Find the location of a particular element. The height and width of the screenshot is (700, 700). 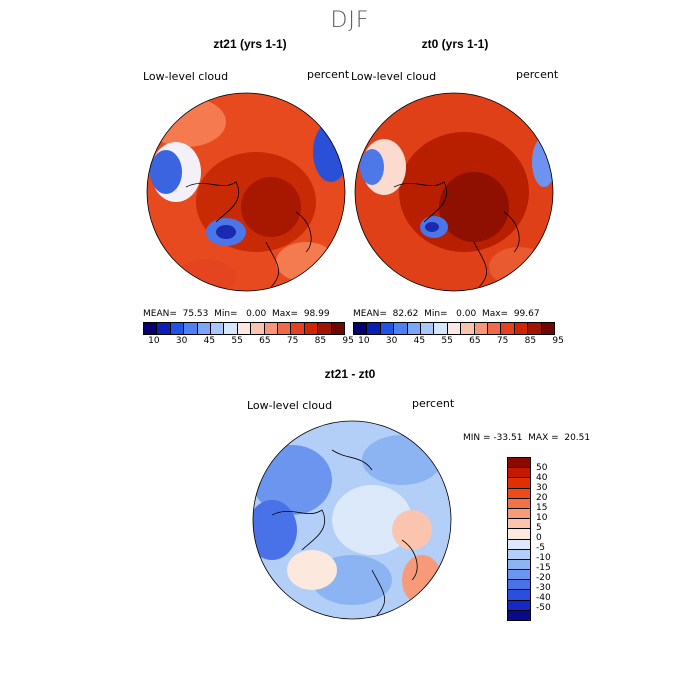

diff-colorbar is located at coordinates (519, 539).